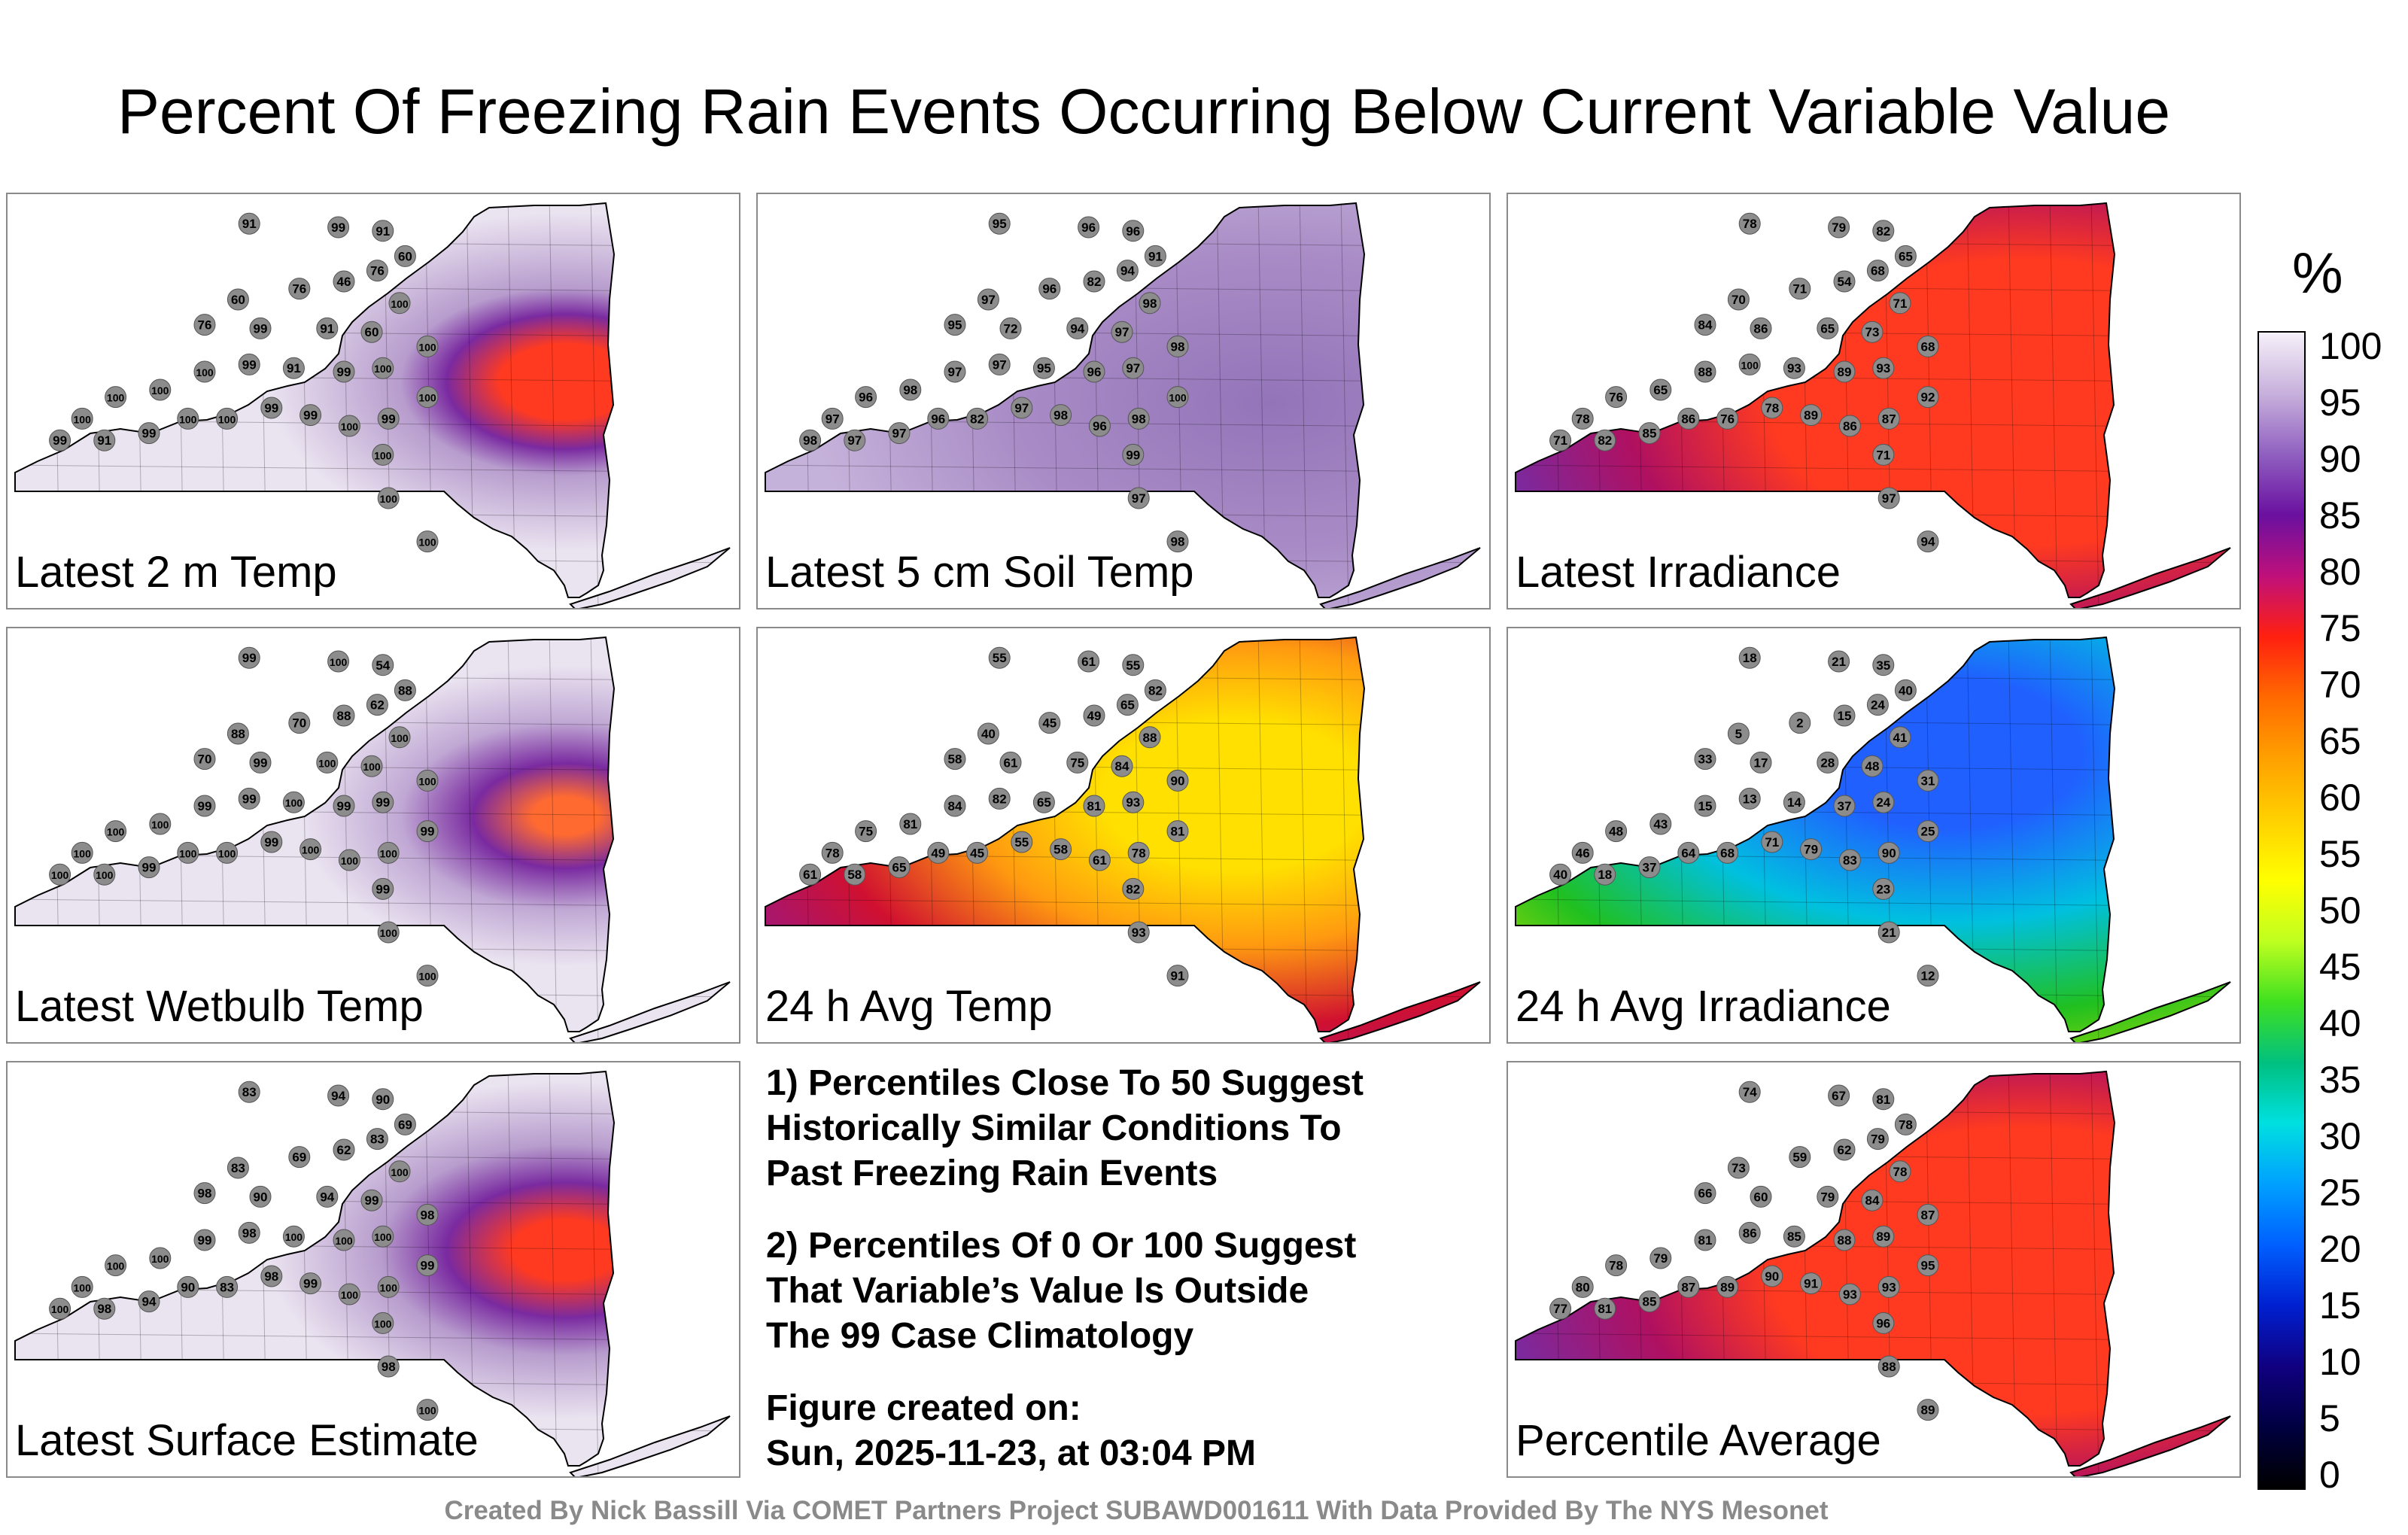  I want to click on long-island-outline, so click(2150, 1445).